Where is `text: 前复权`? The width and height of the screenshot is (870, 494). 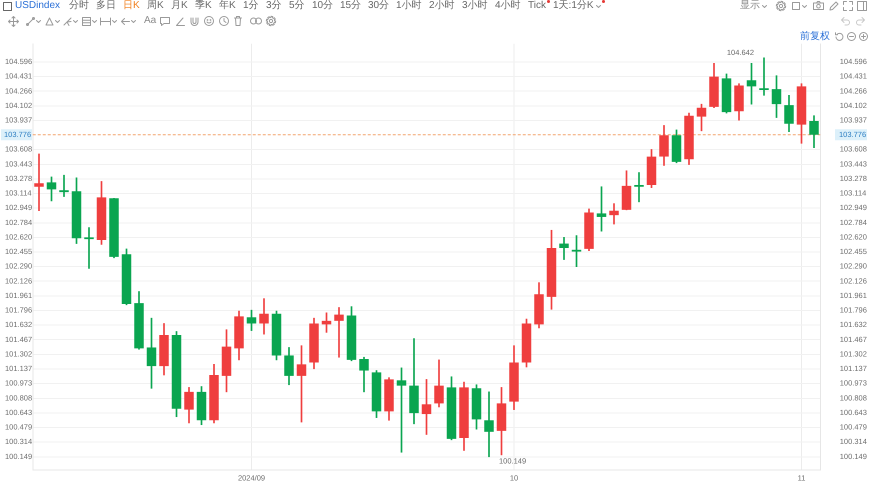
text: 前复权 is located at coordinates (815, 37).